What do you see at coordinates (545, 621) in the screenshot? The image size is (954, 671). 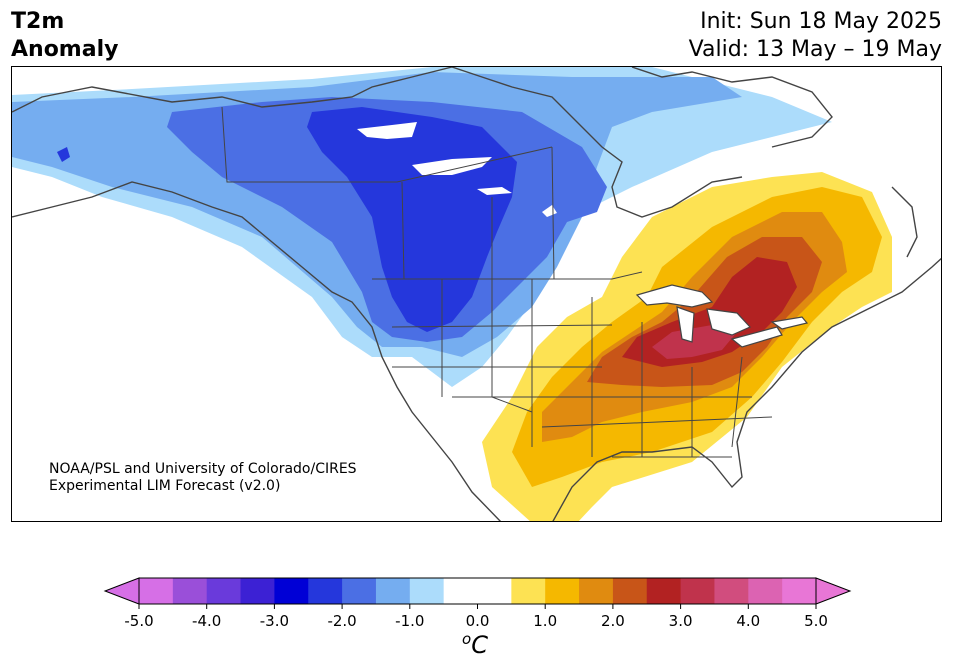 I see `colorbar-tick-label: 1.0` at bounding box center [545, 621].